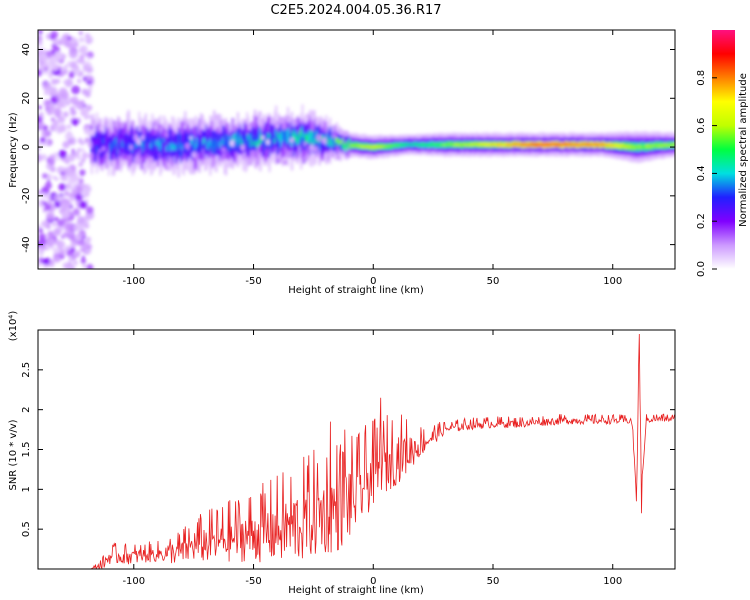 This screenshot has height=600, width=750. I want to click on snr-x-label: Height of straight line (km), so click(356, 590).